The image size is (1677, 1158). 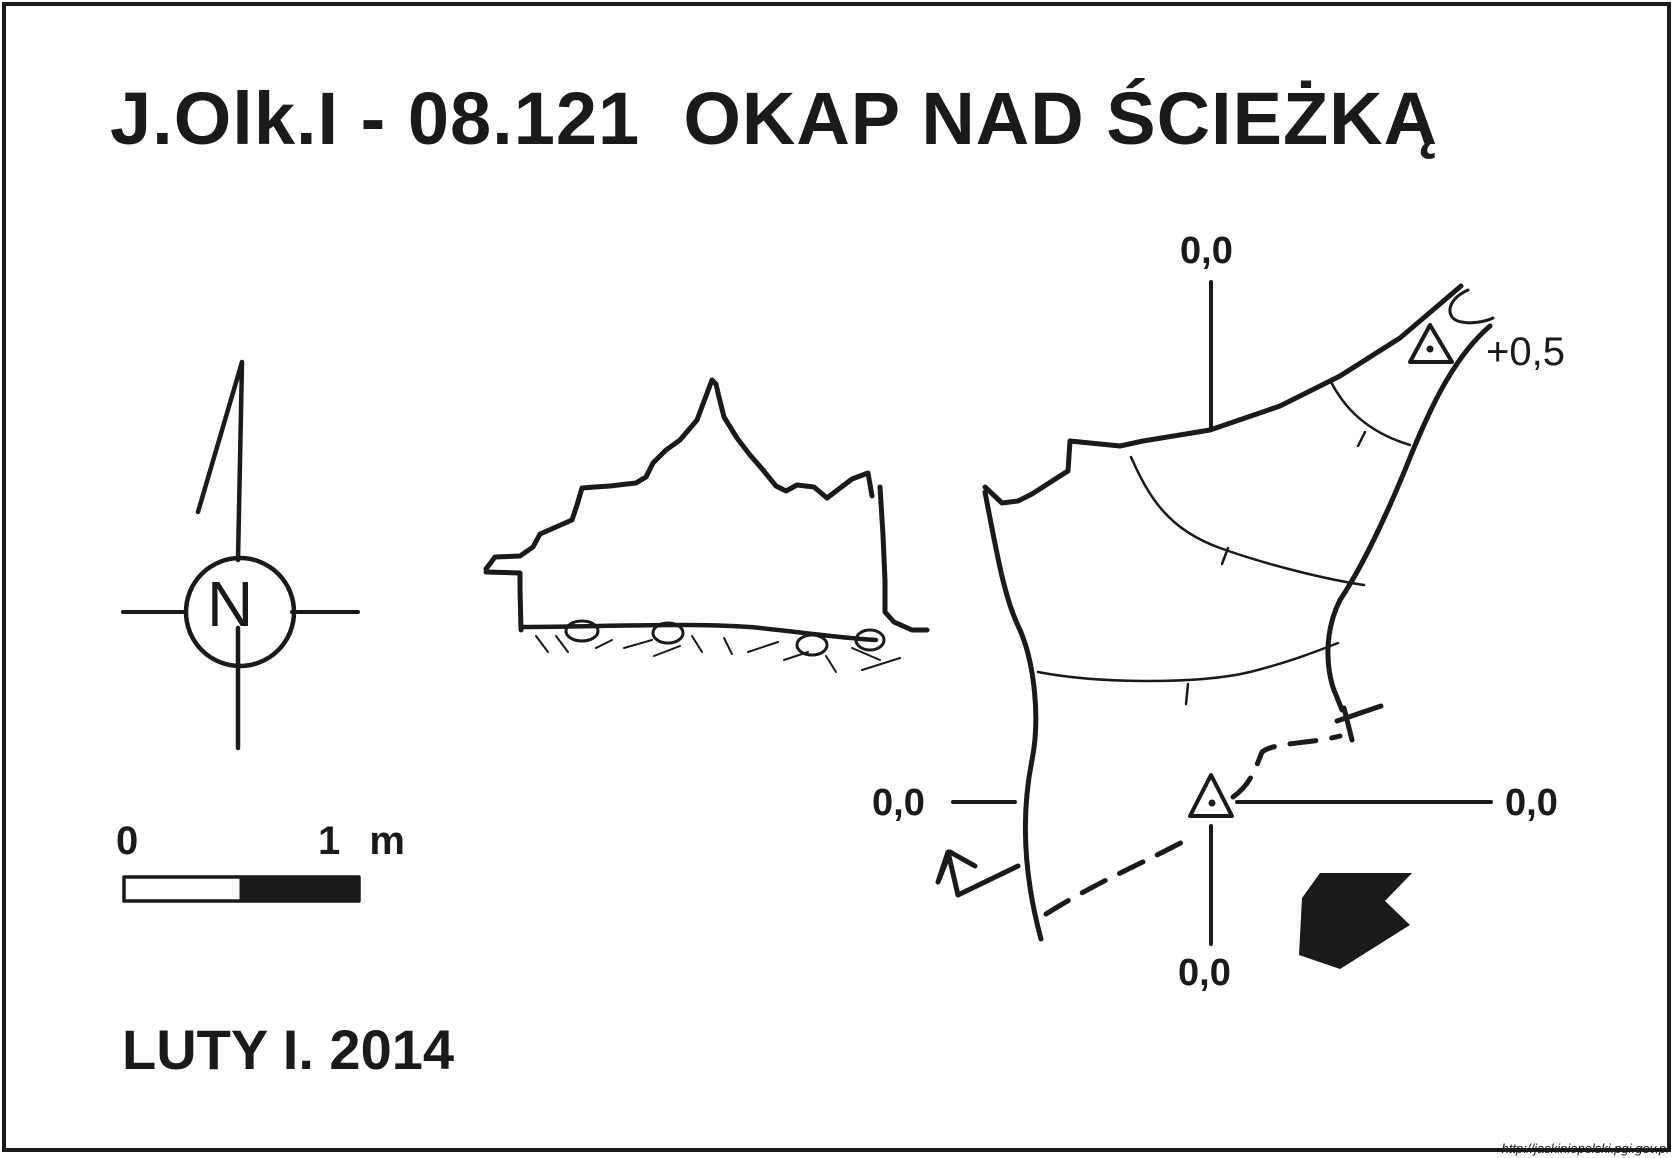 What do you see at coordinates (898, 803) in the screenshot?
I see `elevation-left-label: 0,0` at bounding box center [898, 803].